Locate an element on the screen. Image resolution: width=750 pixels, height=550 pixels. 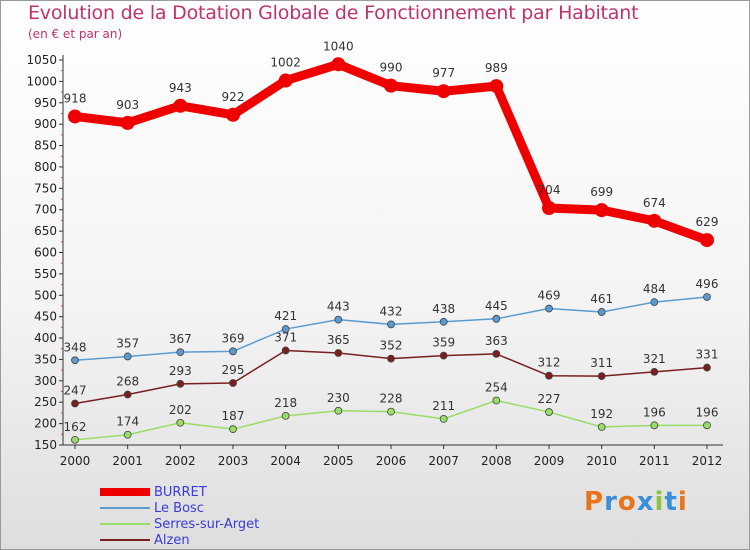
y-tick-label: 850 is located at coordinates (45, 146).